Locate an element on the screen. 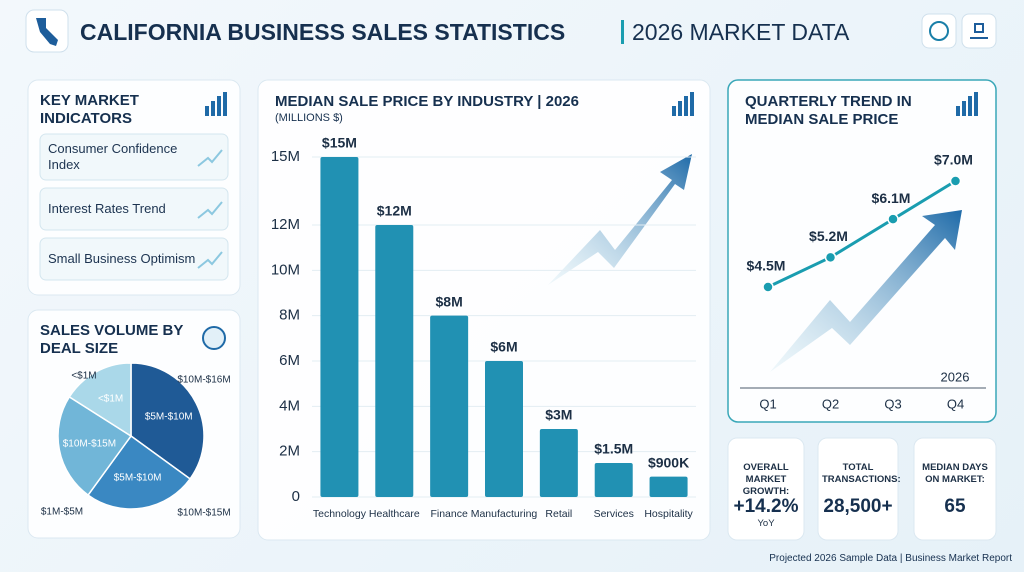  kpi-label: TOTAL TRANSACTIONS: is located at coordinates (861, 473).